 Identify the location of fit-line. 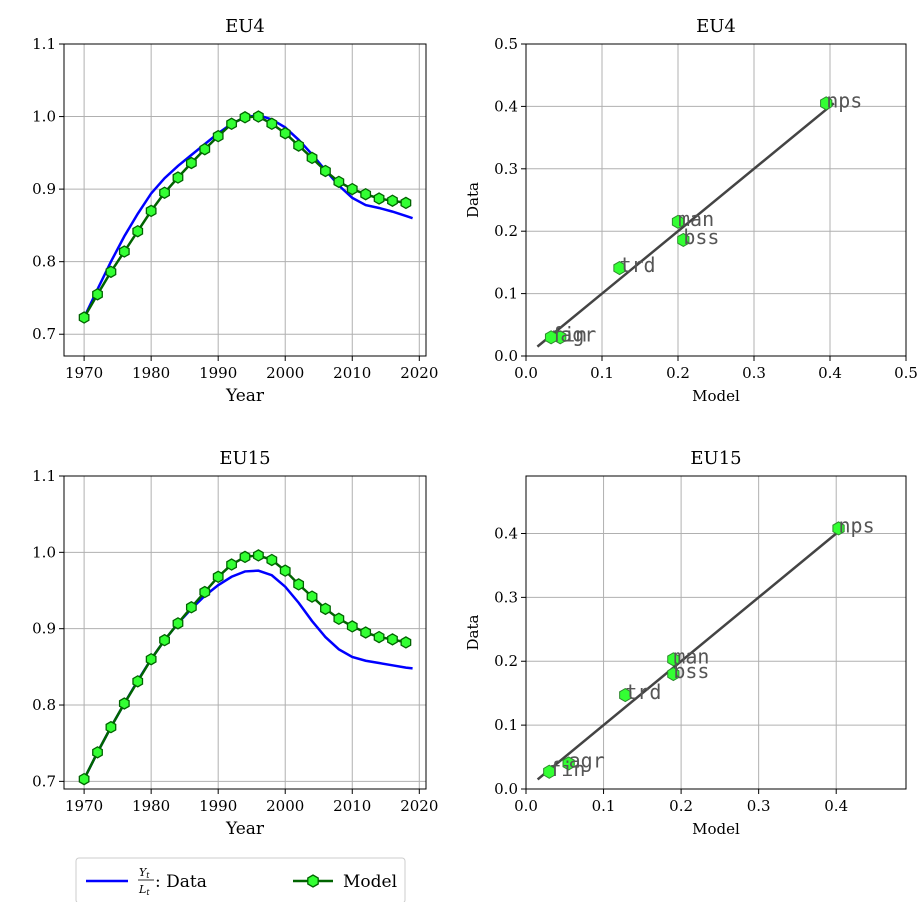
(690, 653).